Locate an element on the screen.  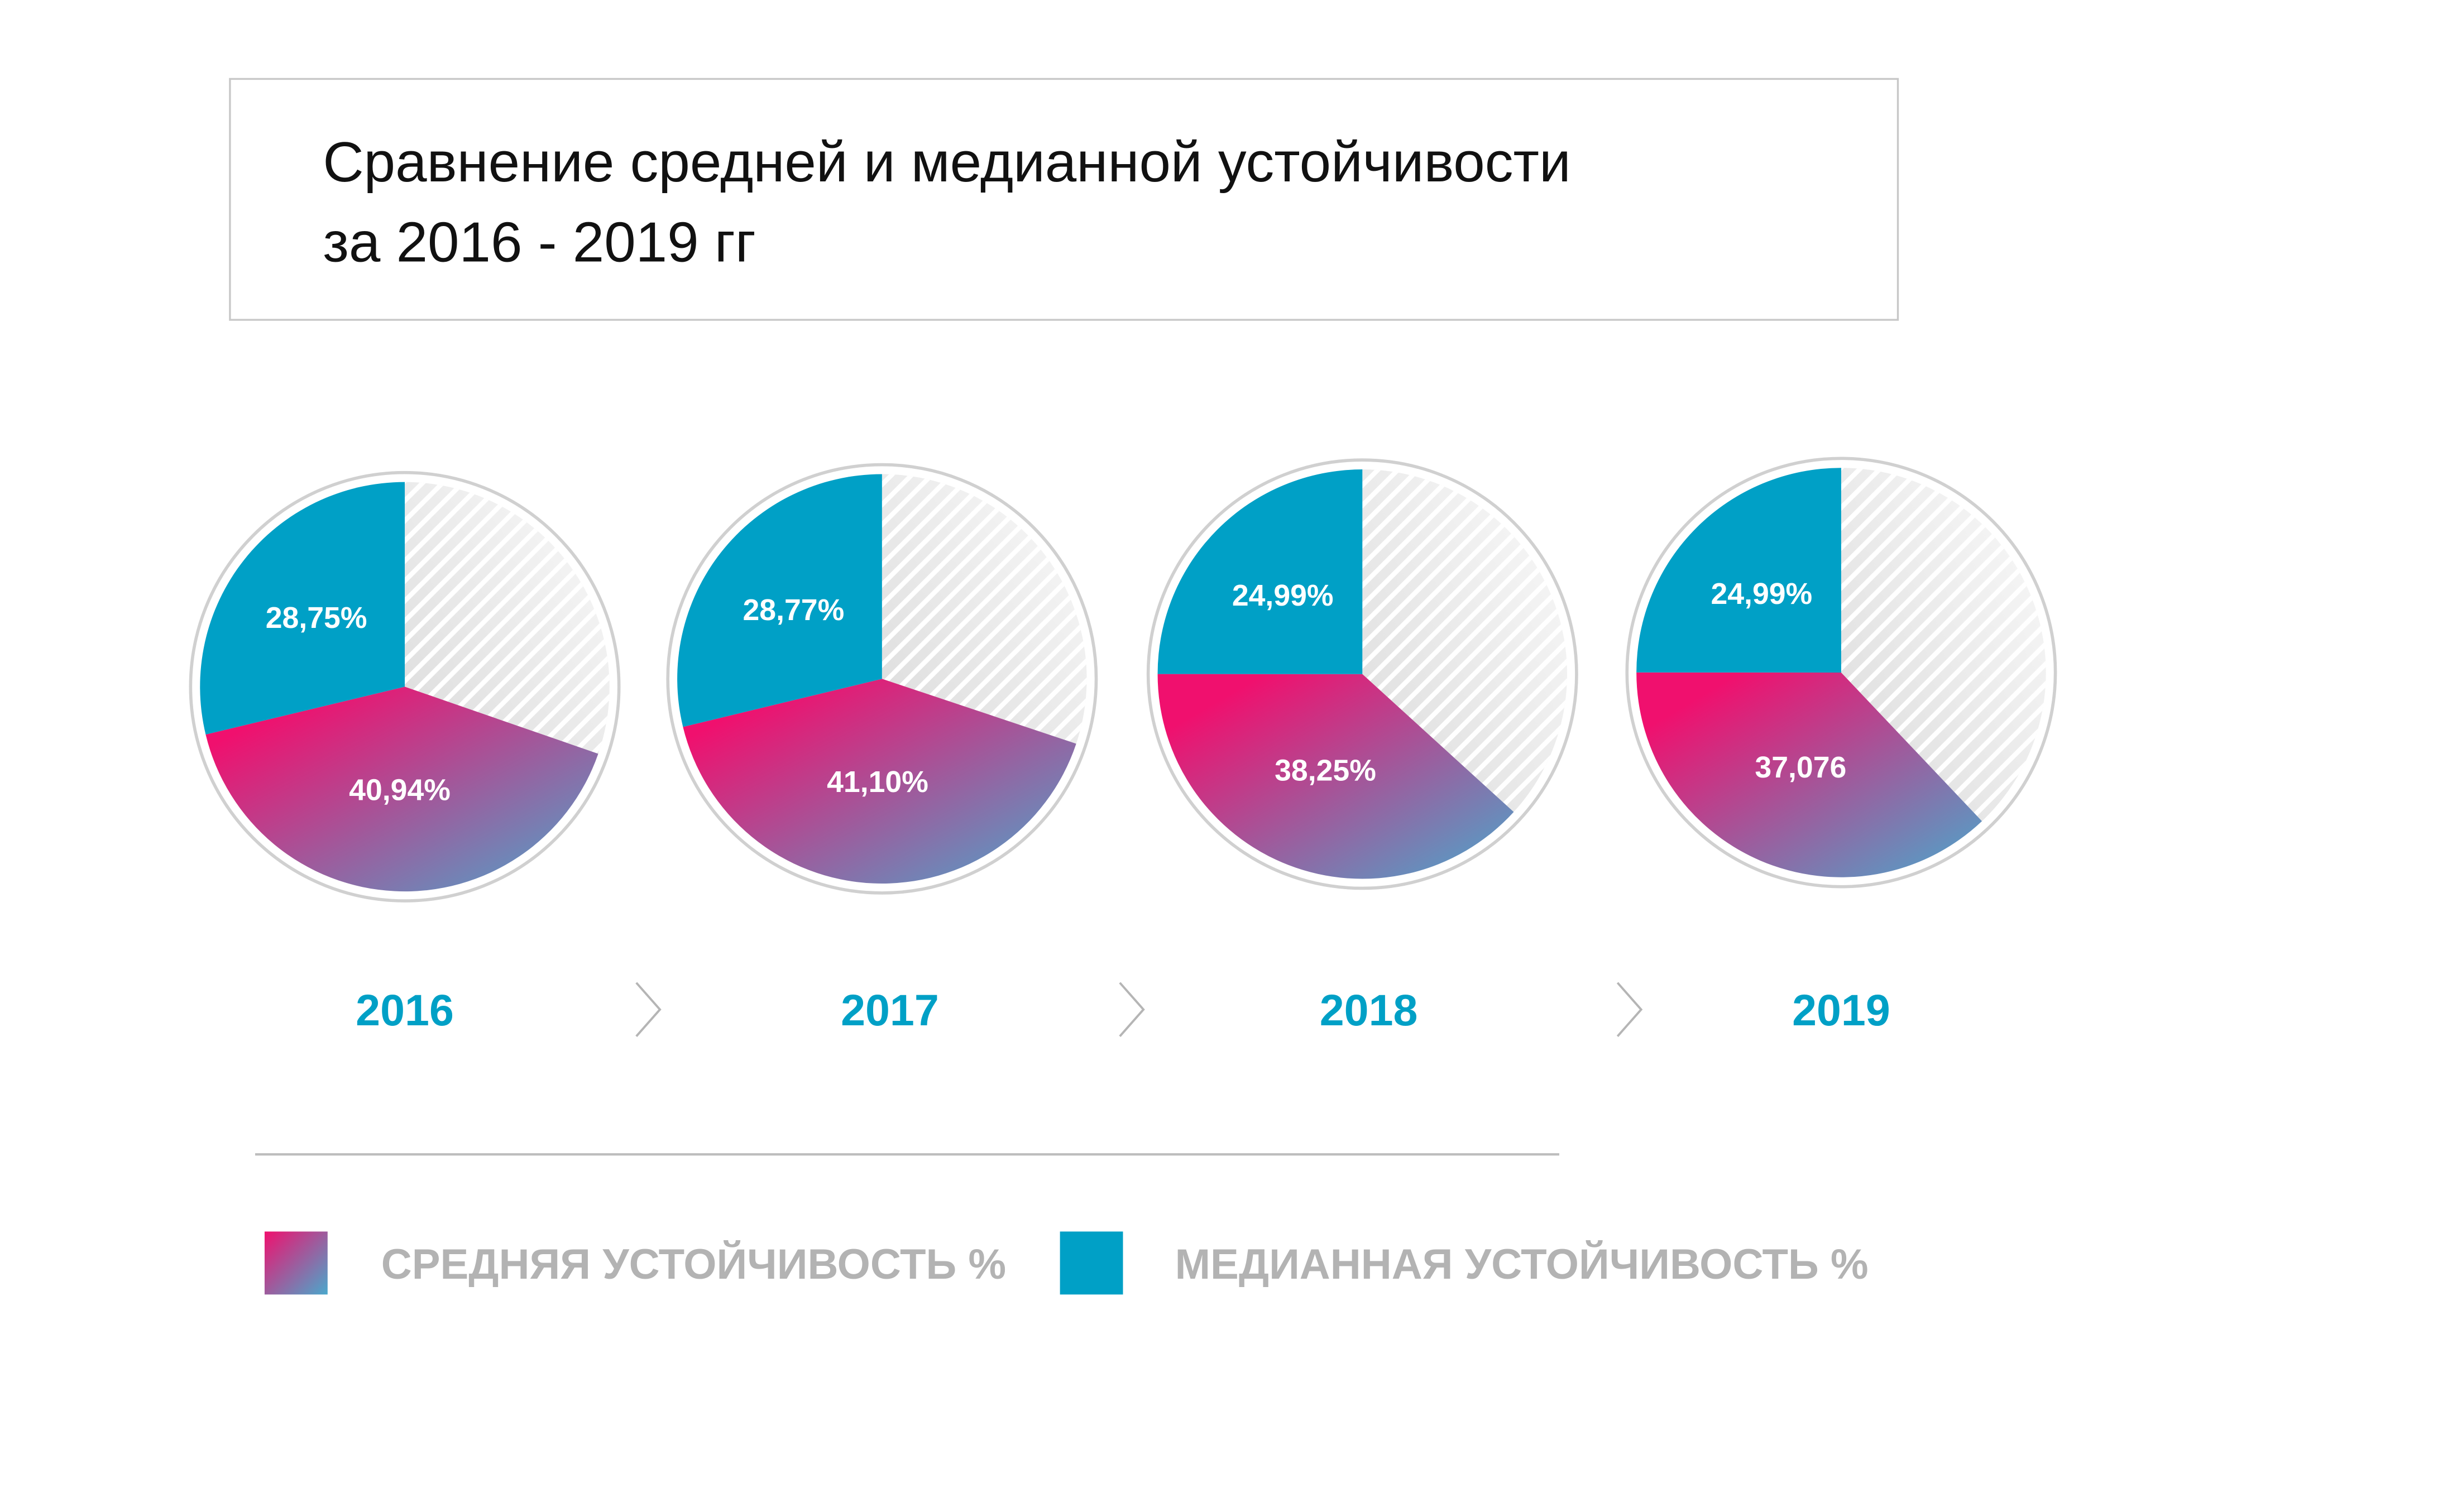
data-label-median: 28,75% is located at coordinates (317, 618).